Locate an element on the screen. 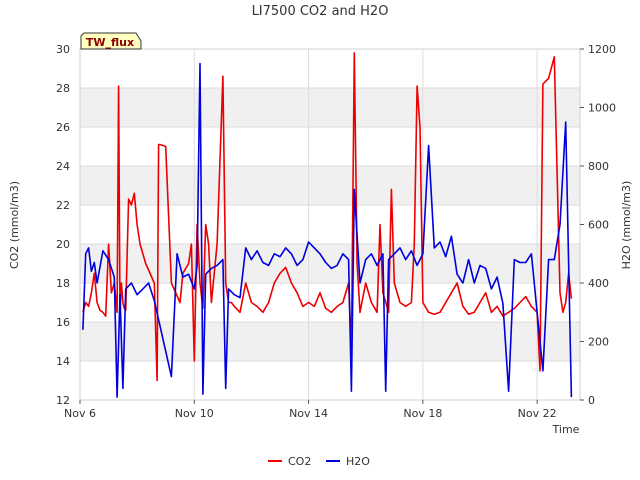 Image resolution: width=640 pixels, height=480 pixels. y-left-tick-label: 24 is located at coordinates (63, 166).